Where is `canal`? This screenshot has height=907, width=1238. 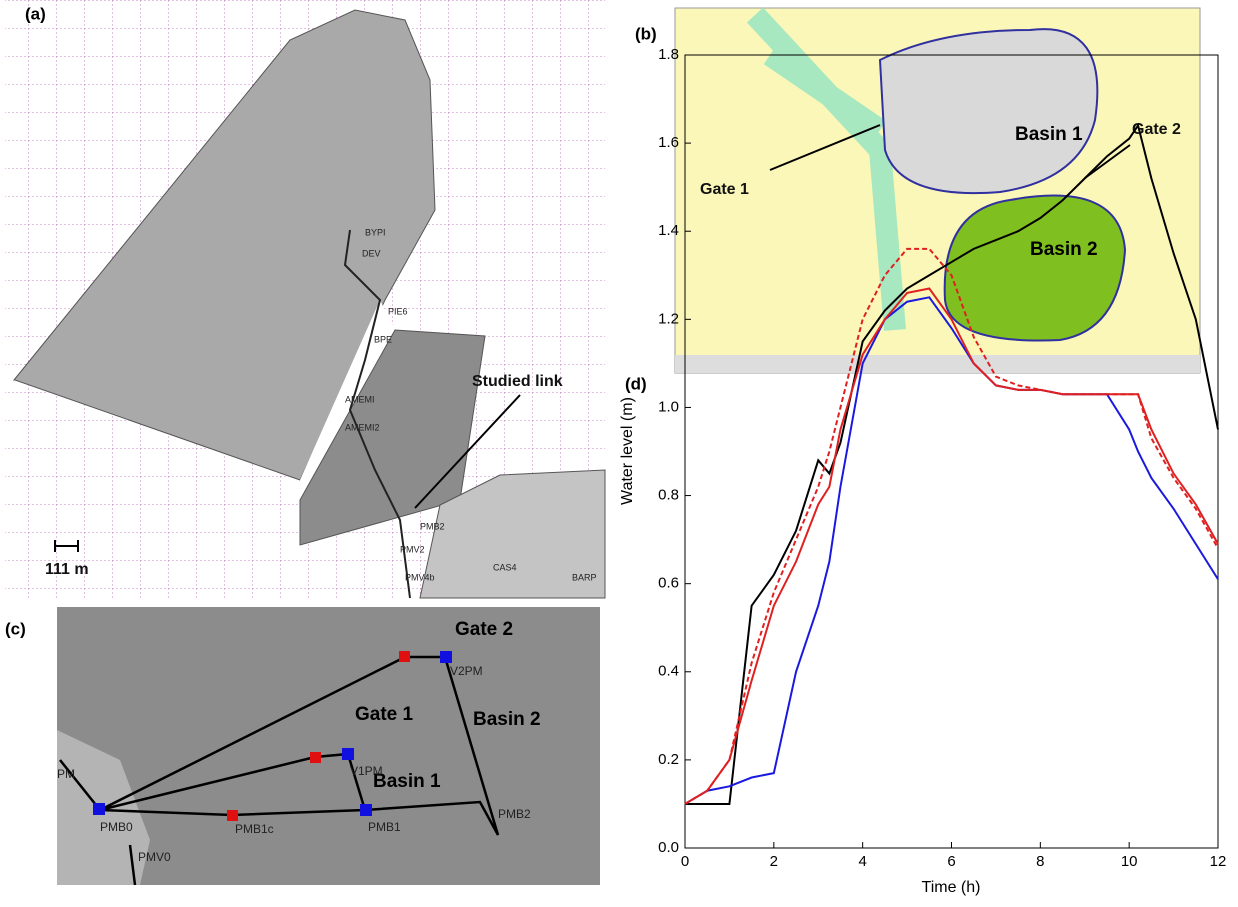 canal is located at coordinates (826, 169).